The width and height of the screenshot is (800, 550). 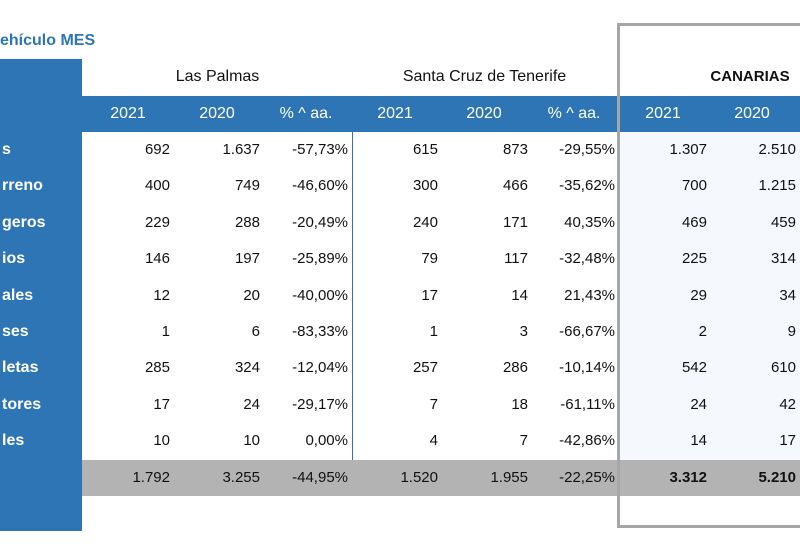 I want to click on total-cell: 5.210, so click(x=777, y=477).